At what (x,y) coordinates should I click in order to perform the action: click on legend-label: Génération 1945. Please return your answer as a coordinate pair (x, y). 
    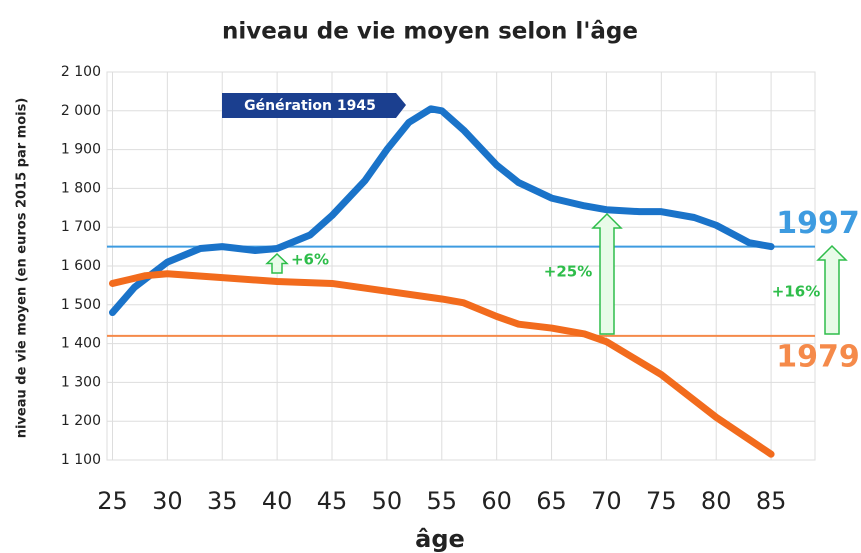
    Looking at the image, I should click on (310, 106).